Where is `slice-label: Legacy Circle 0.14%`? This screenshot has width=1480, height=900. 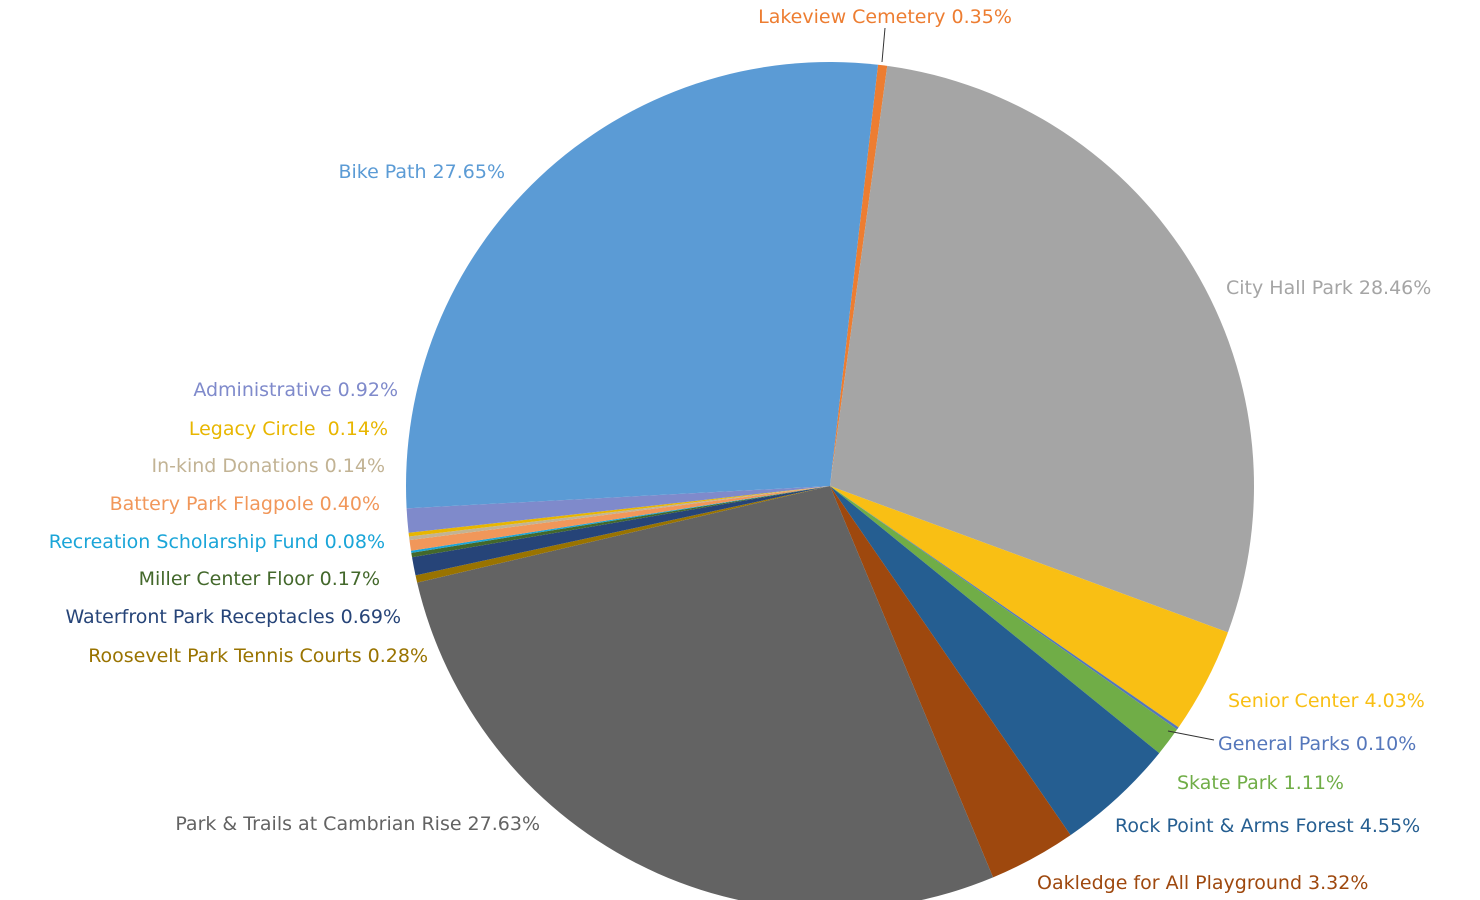 slice-label: Legacy Circle 0.14% is located at coordinates (288, 429).